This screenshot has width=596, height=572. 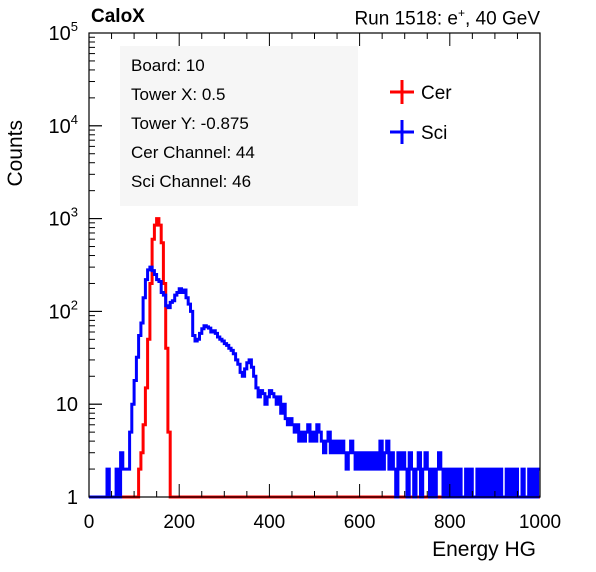 What do you see at coordinates (193, 152) in the screenshot?
I see `info-line: Cer Channel: 44` at bounding box center [193, 152].